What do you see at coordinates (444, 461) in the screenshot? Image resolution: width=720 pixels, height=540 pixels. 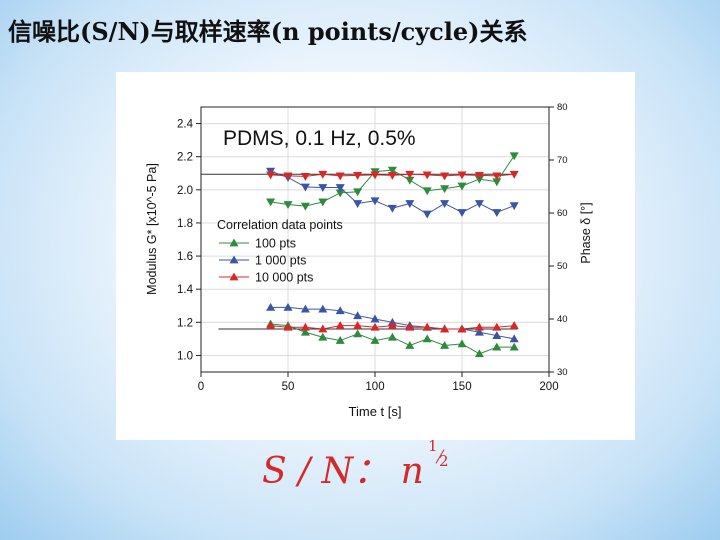 I see `formula-exponent-denominator: 2` at bounding box center [444, 461].